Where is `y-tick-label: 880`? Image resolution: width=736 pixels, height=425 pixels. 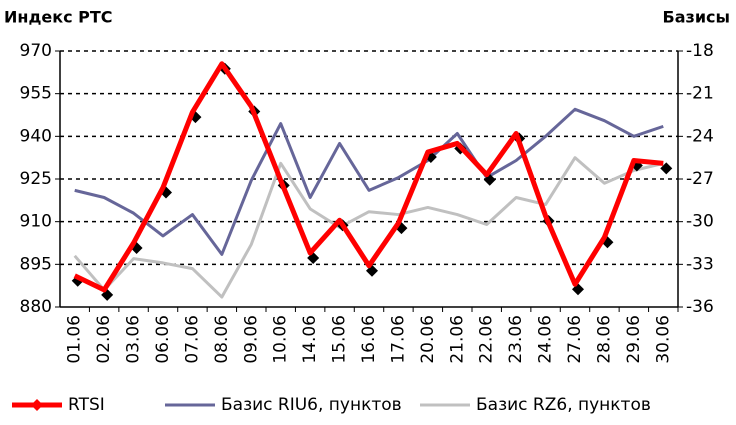
y-tick-label: 880 is located at coordinates (36, 307).